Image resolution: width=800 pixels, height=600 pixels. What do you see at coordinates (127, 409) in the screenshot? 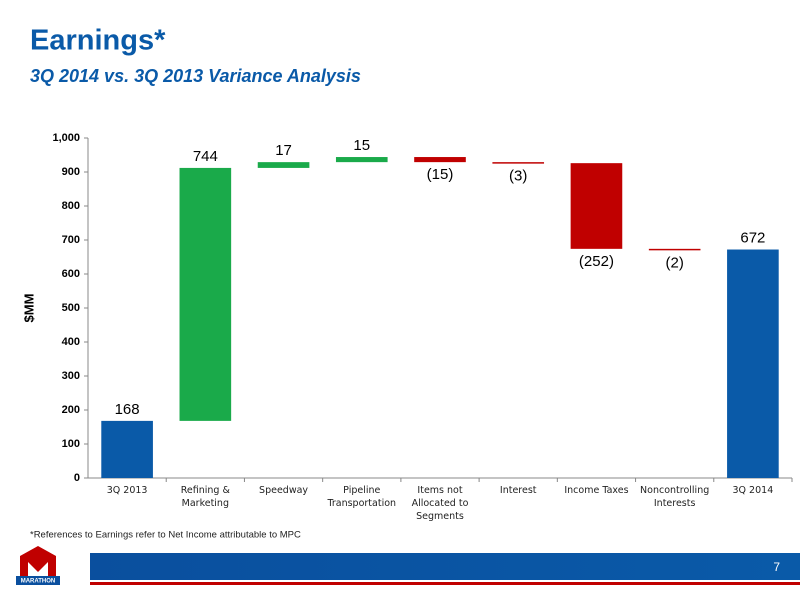
I see `data-label: 168` at bounding box center [127, 409].